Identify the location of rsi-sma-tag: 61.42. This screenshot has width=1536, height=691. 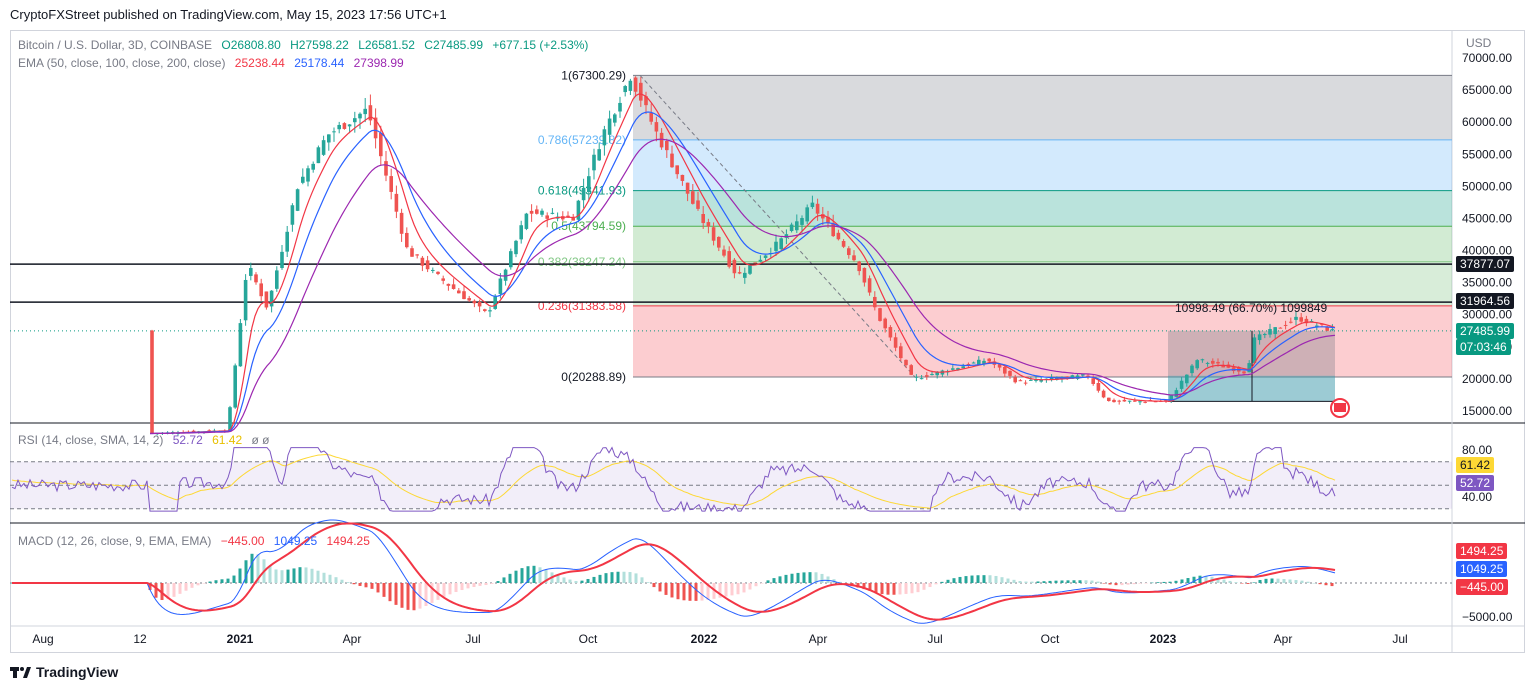
(1475, 465).